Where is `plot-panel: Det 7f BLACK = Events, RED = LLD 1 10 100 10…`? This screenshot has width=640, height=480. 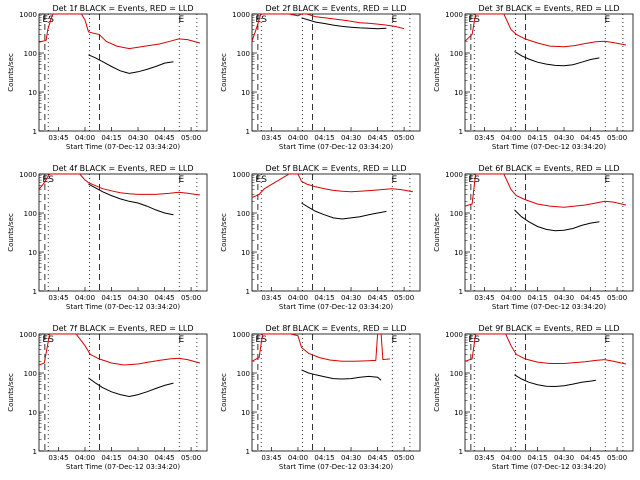
plot-panel: Det 7f BLACK = Events, RED = LLD 1 10 100 10… is located at coordinates (107, 397).